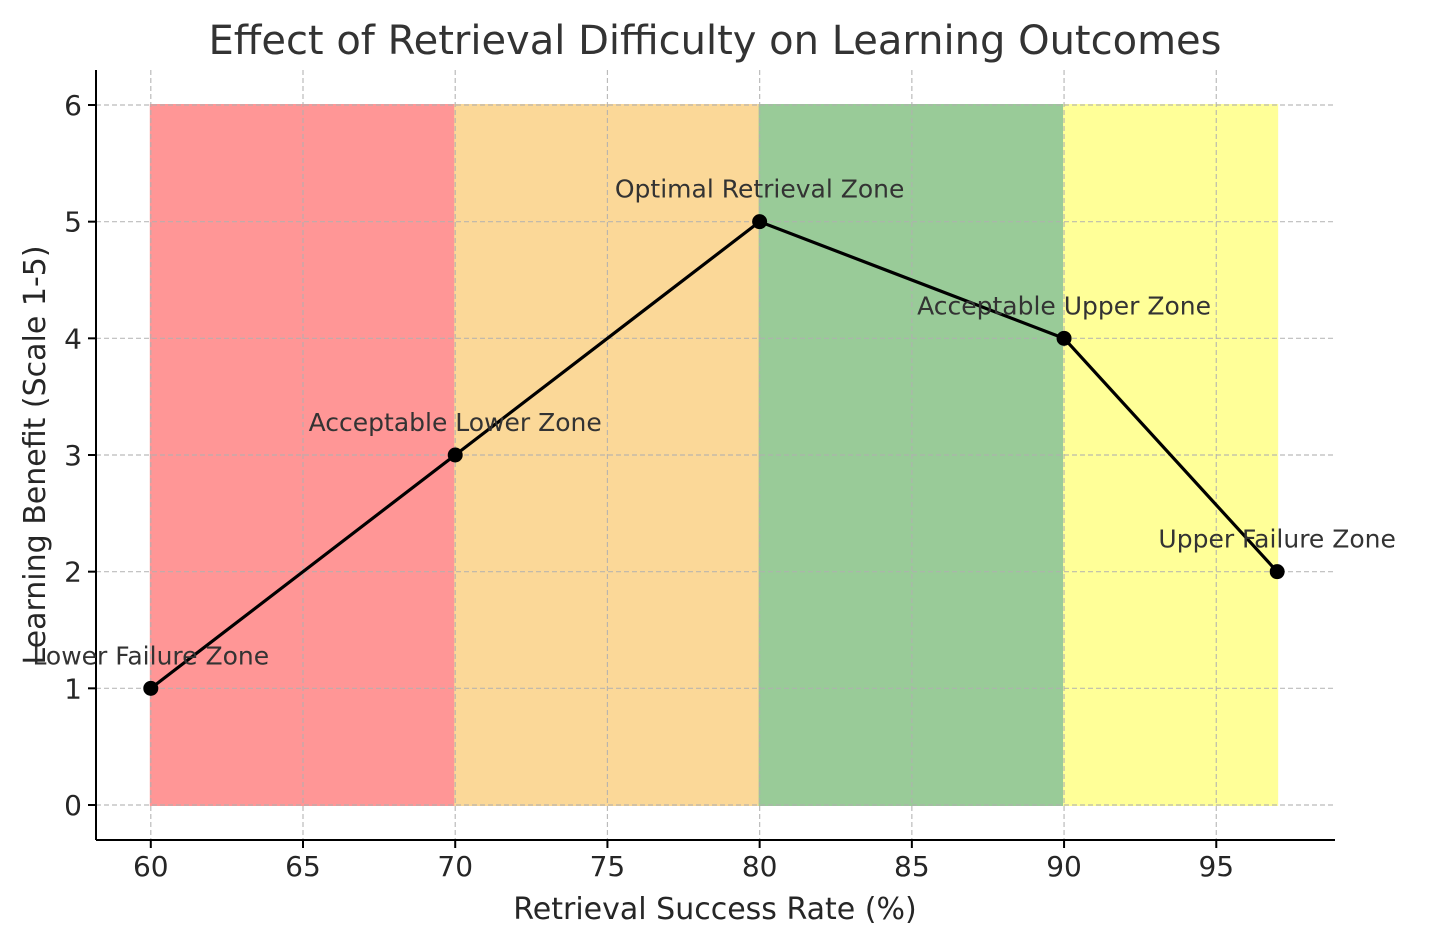  I want to click on y-axis-label: Learning Benefit (Scale 1-5), so click(35, 454).